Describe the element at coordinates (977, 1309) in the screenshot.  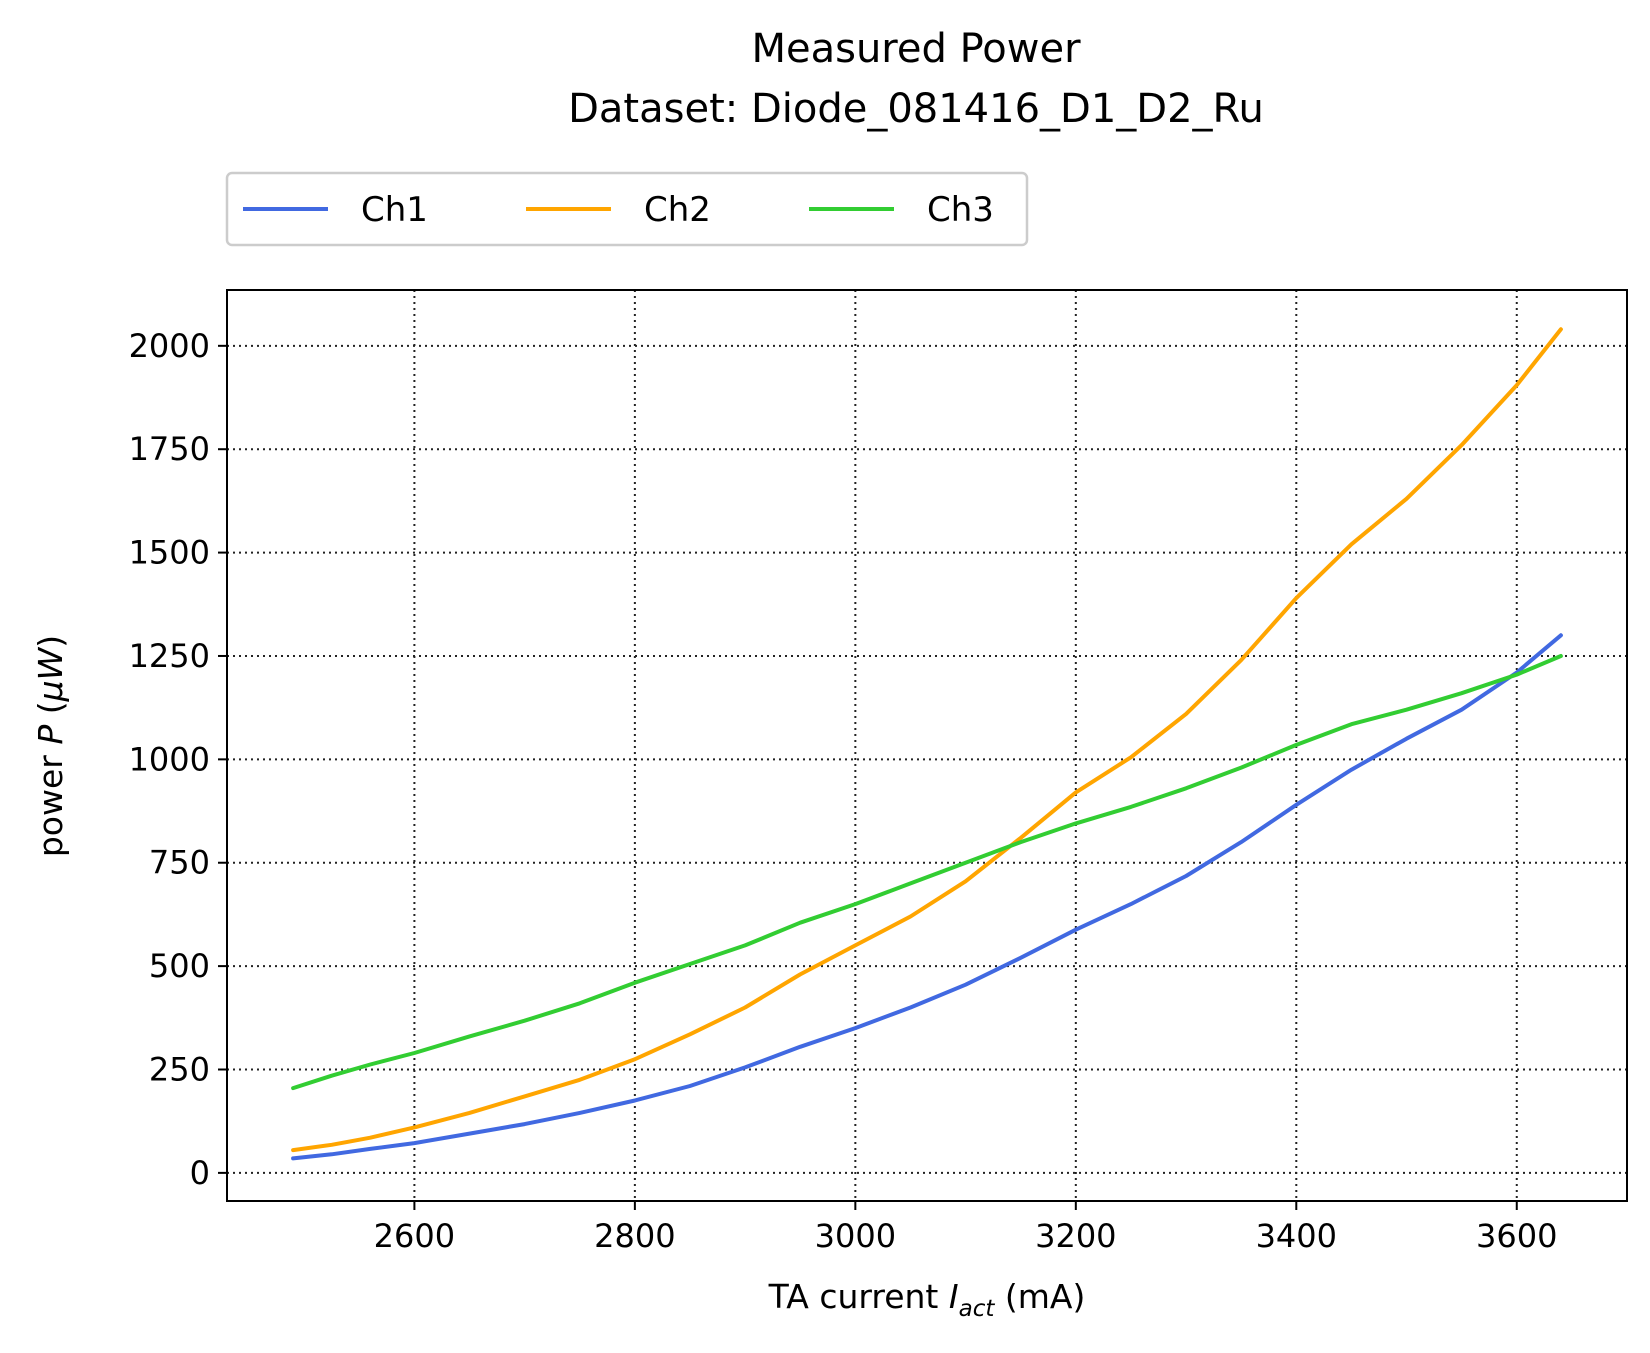
I see `x-axis-label-subscript: act` at that location.